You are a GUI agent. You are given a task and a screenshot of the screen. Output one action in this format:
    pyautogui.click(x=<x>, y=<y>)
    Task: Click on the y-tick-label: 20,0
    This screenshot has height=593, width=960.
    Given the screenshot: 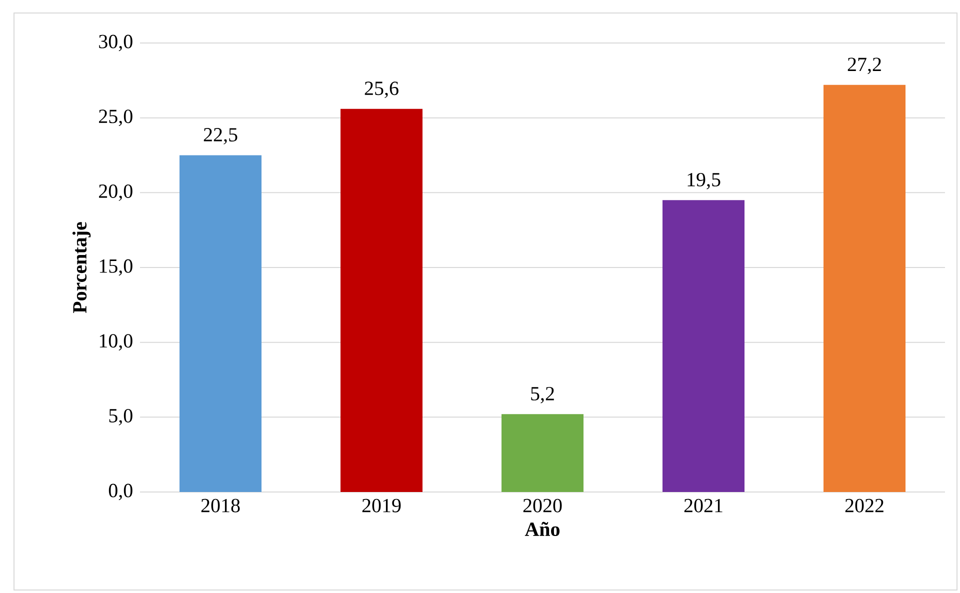 What is the action you would take?
    pyautogui.click(x=115, y=192)
    